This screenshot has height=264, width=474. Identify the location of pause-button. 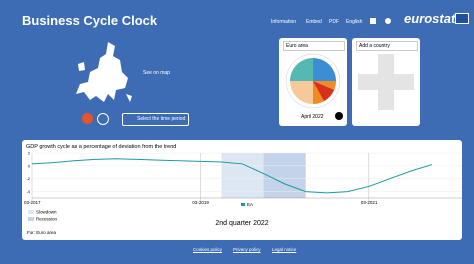
(87, 118).